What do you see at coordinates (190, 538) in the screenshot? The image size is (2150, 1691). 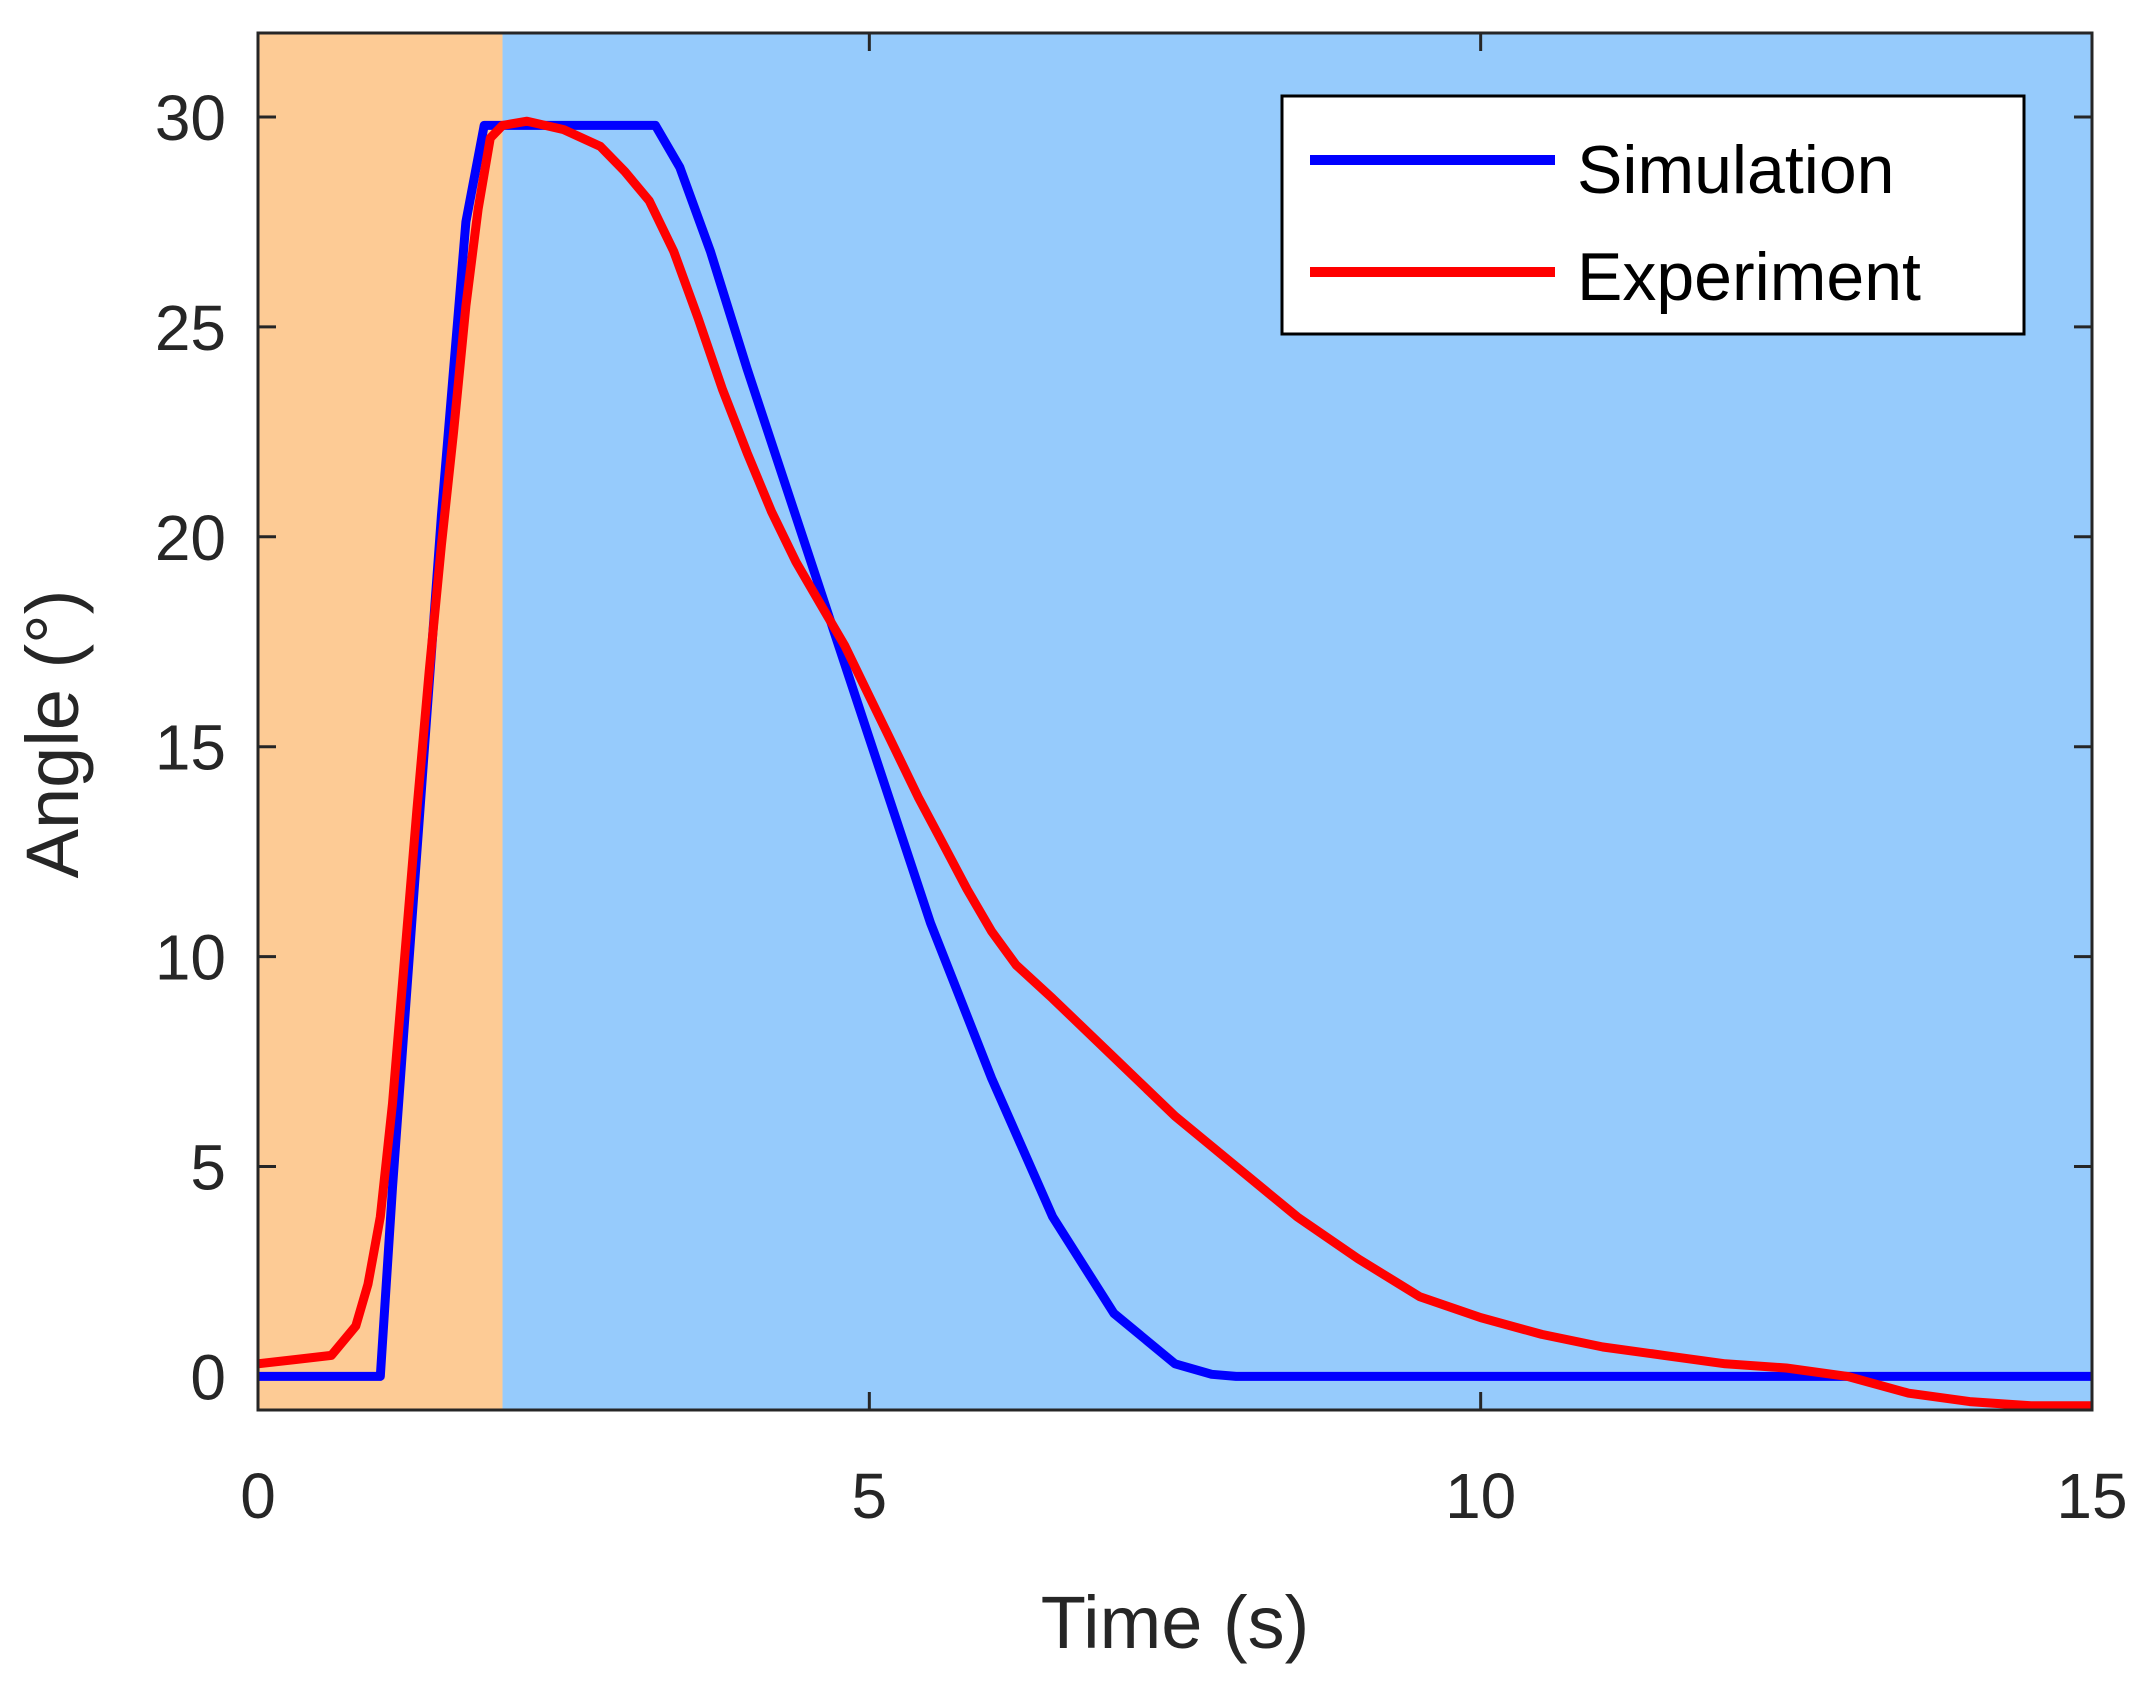 I see `y-tick-label: 20` at bounding box center [190, 538].